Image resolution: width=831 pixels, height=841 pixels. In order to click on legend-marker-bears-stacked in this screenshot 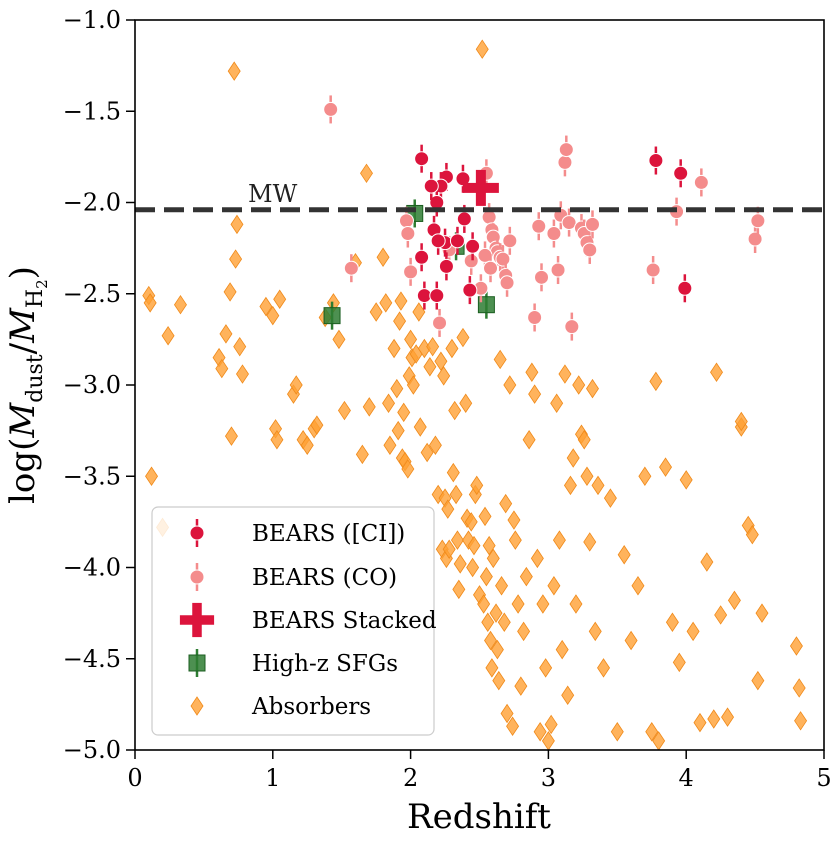, I will do `click(197, 620)`.